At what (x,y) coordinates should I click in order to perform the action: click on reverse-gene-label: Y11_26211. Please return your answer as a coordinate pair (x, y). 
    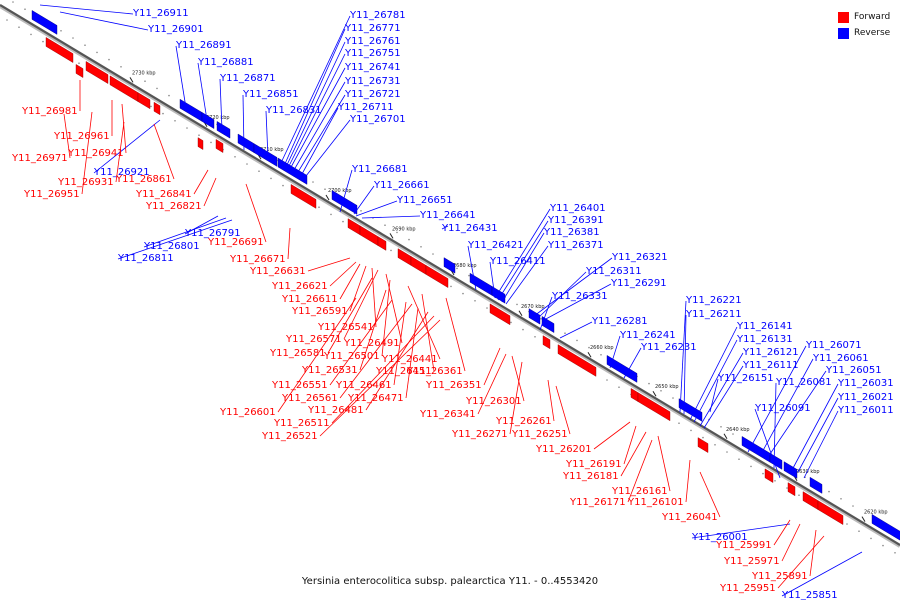
    Looking at the image, I should click on (713, 314).